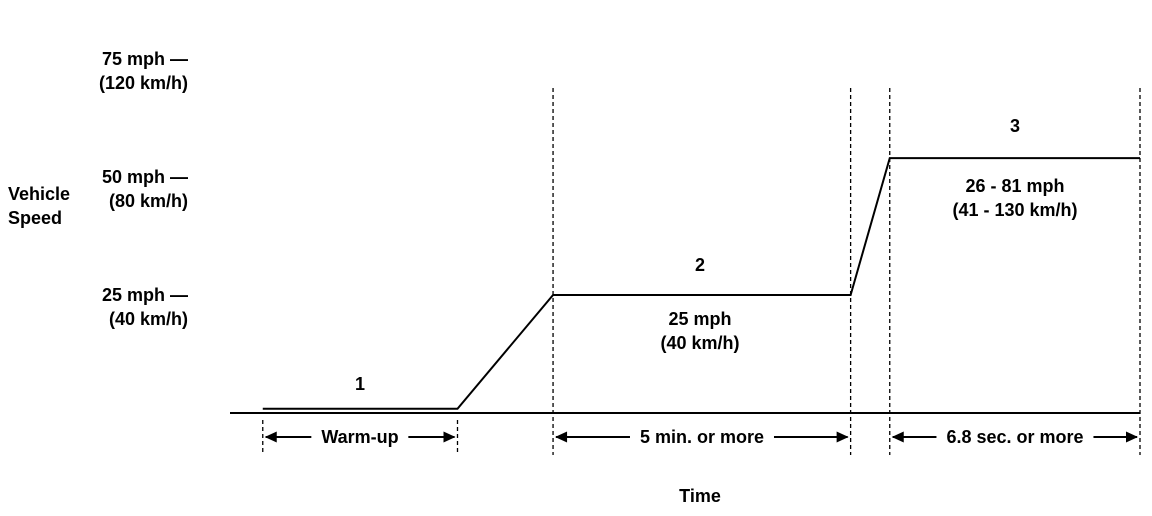 This screenshot has width=1152, height=516. Describe the element at coordinates (128, 189) in the screenshot. I see `y-tick-50: 50 mph — (80 km/h)` at that location.